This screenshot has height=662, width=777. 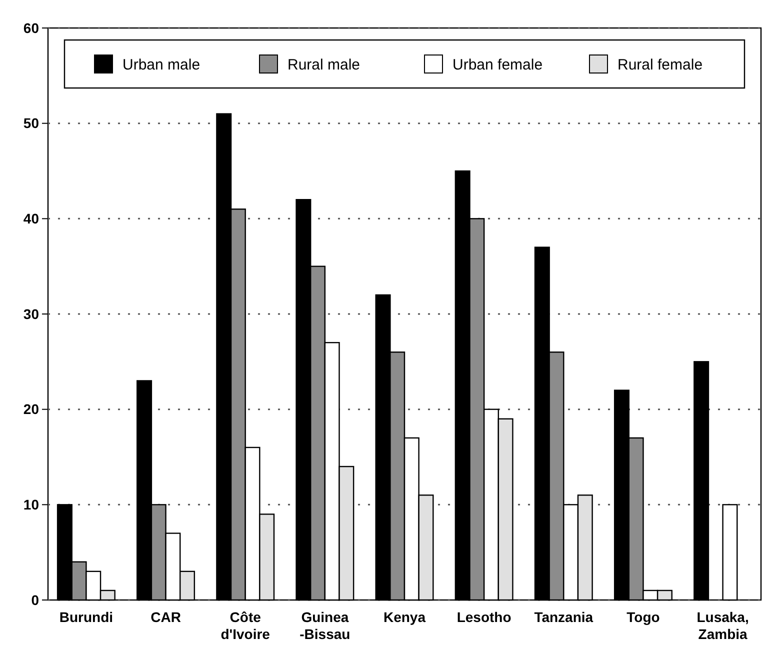 What do you see at coordinates (165, 617) in the screenshot?
I see `x-tick-label: CAR` at bounding box center [165, 617].